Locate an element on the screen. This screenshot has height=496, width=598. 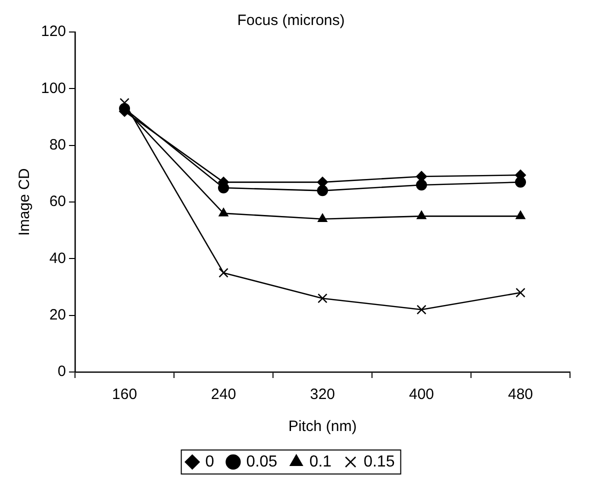
legend-label: 0.1 is located at coordinates (320, 461).